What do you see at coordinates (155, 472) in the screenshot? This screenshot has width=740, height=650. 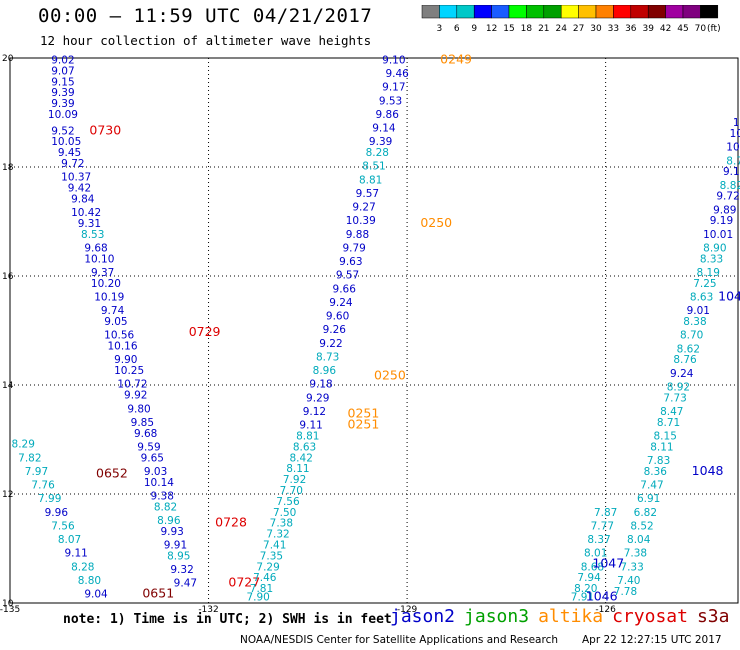 I see `wave-height-value: 9.03` at bounding box center [155, 472].